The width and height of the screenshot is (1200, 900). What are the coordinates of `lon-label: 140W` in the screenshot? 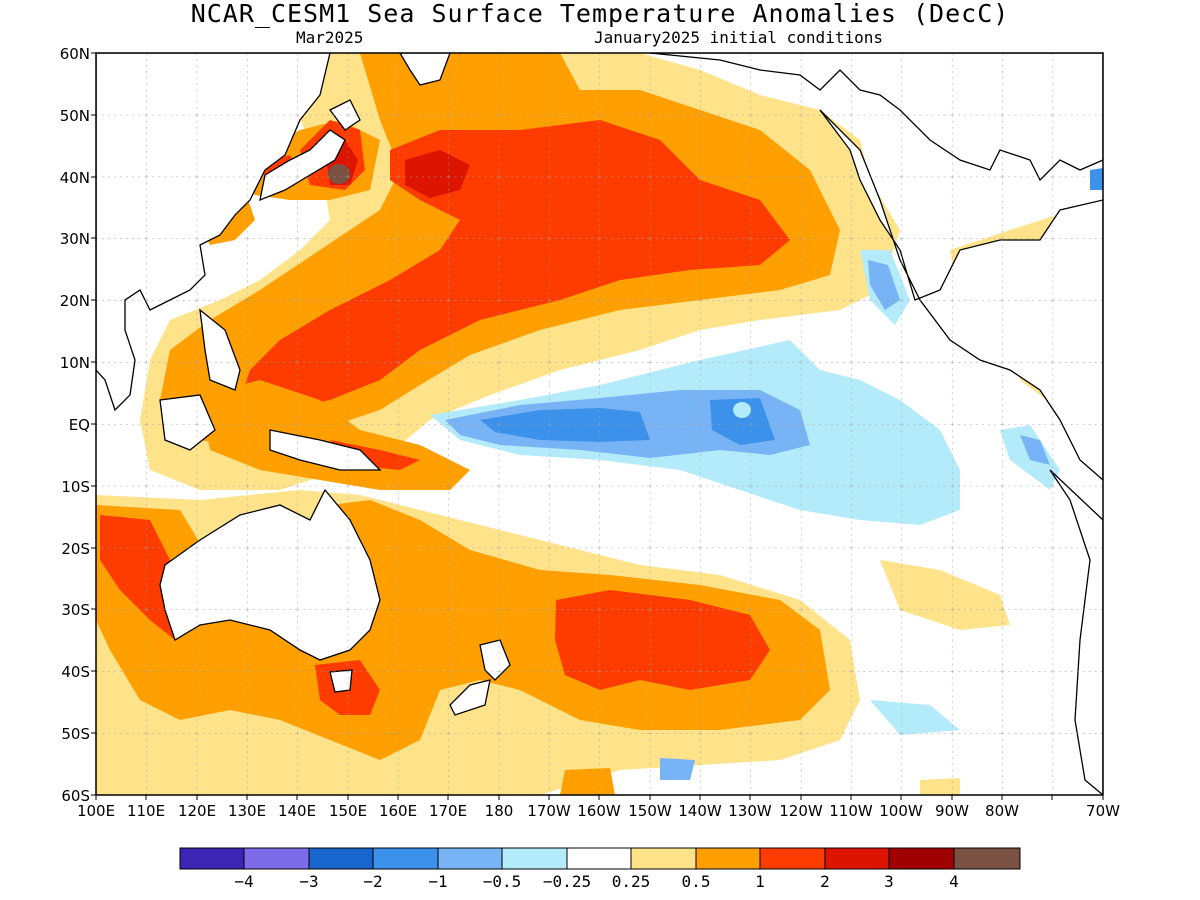 It's located at (700, 811).